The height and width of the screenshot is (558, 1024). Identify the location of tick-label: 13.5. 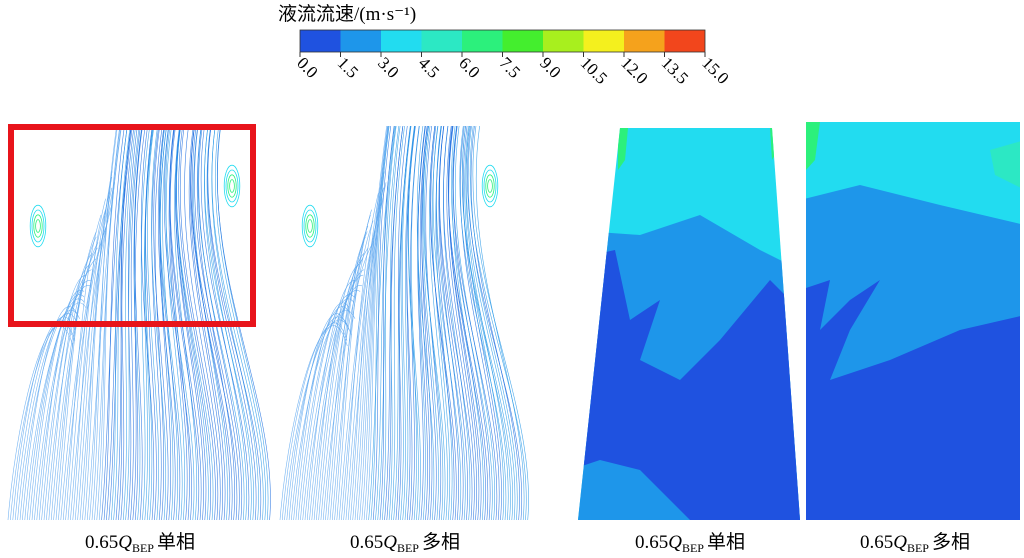
(675, 70).